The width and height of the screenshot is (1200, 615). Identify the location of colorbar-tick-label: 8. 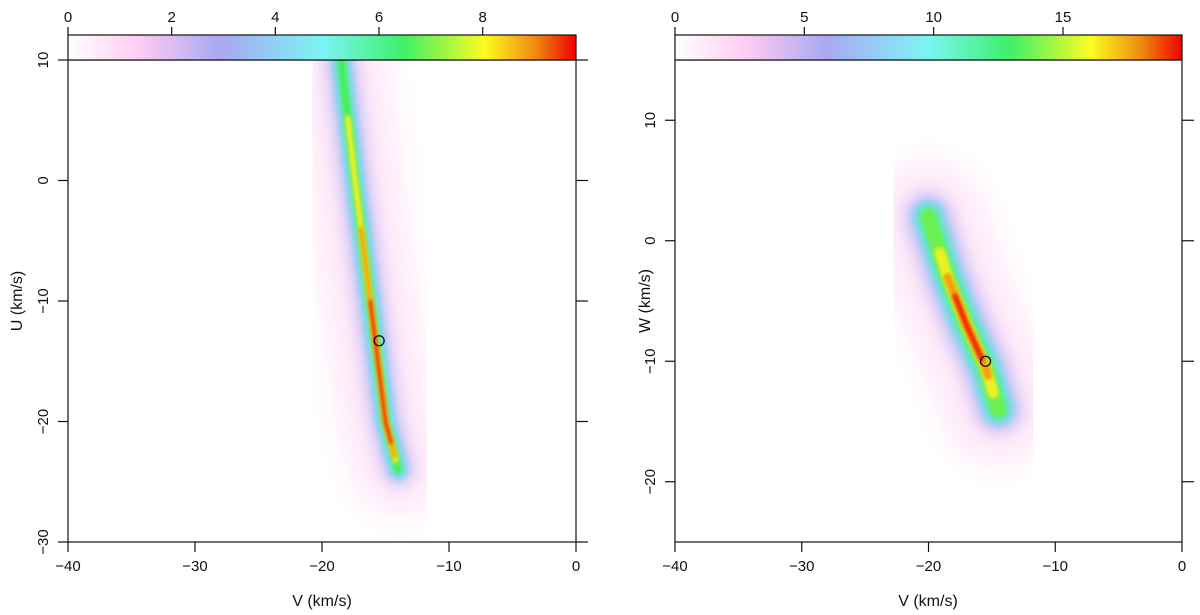
(483, 17).